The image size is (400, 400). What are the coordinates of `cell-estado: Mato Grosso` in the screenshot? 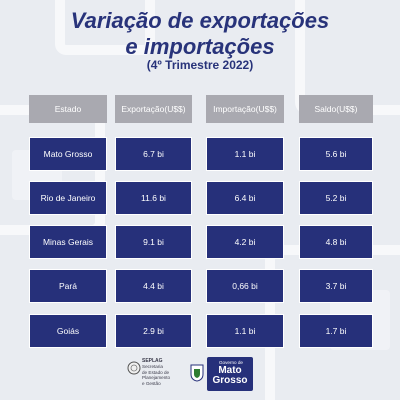 It's located at (68, 154).